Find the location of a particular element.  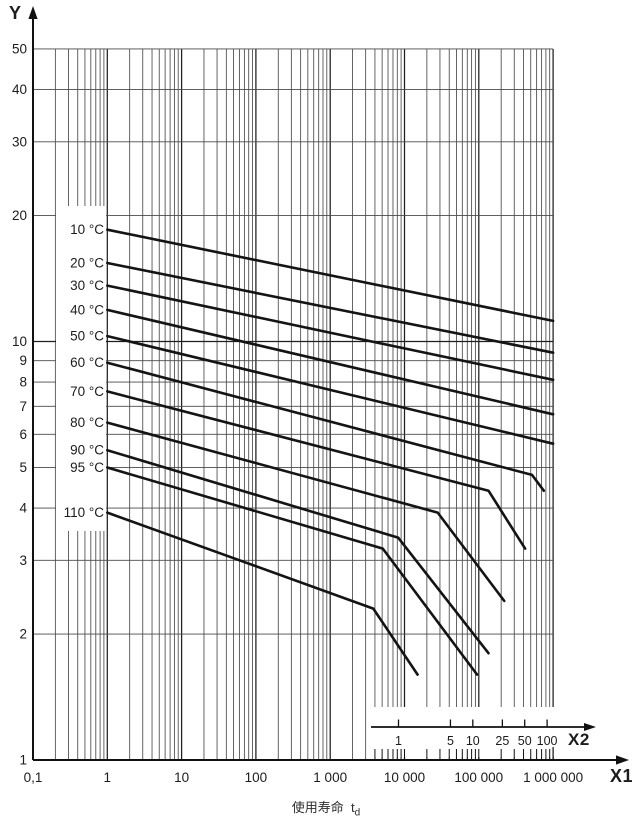

y-tick-labels: 50 40 30 20 10 9 8 7 6 5 4 3 2 1 is located at coordinates (20, 404).